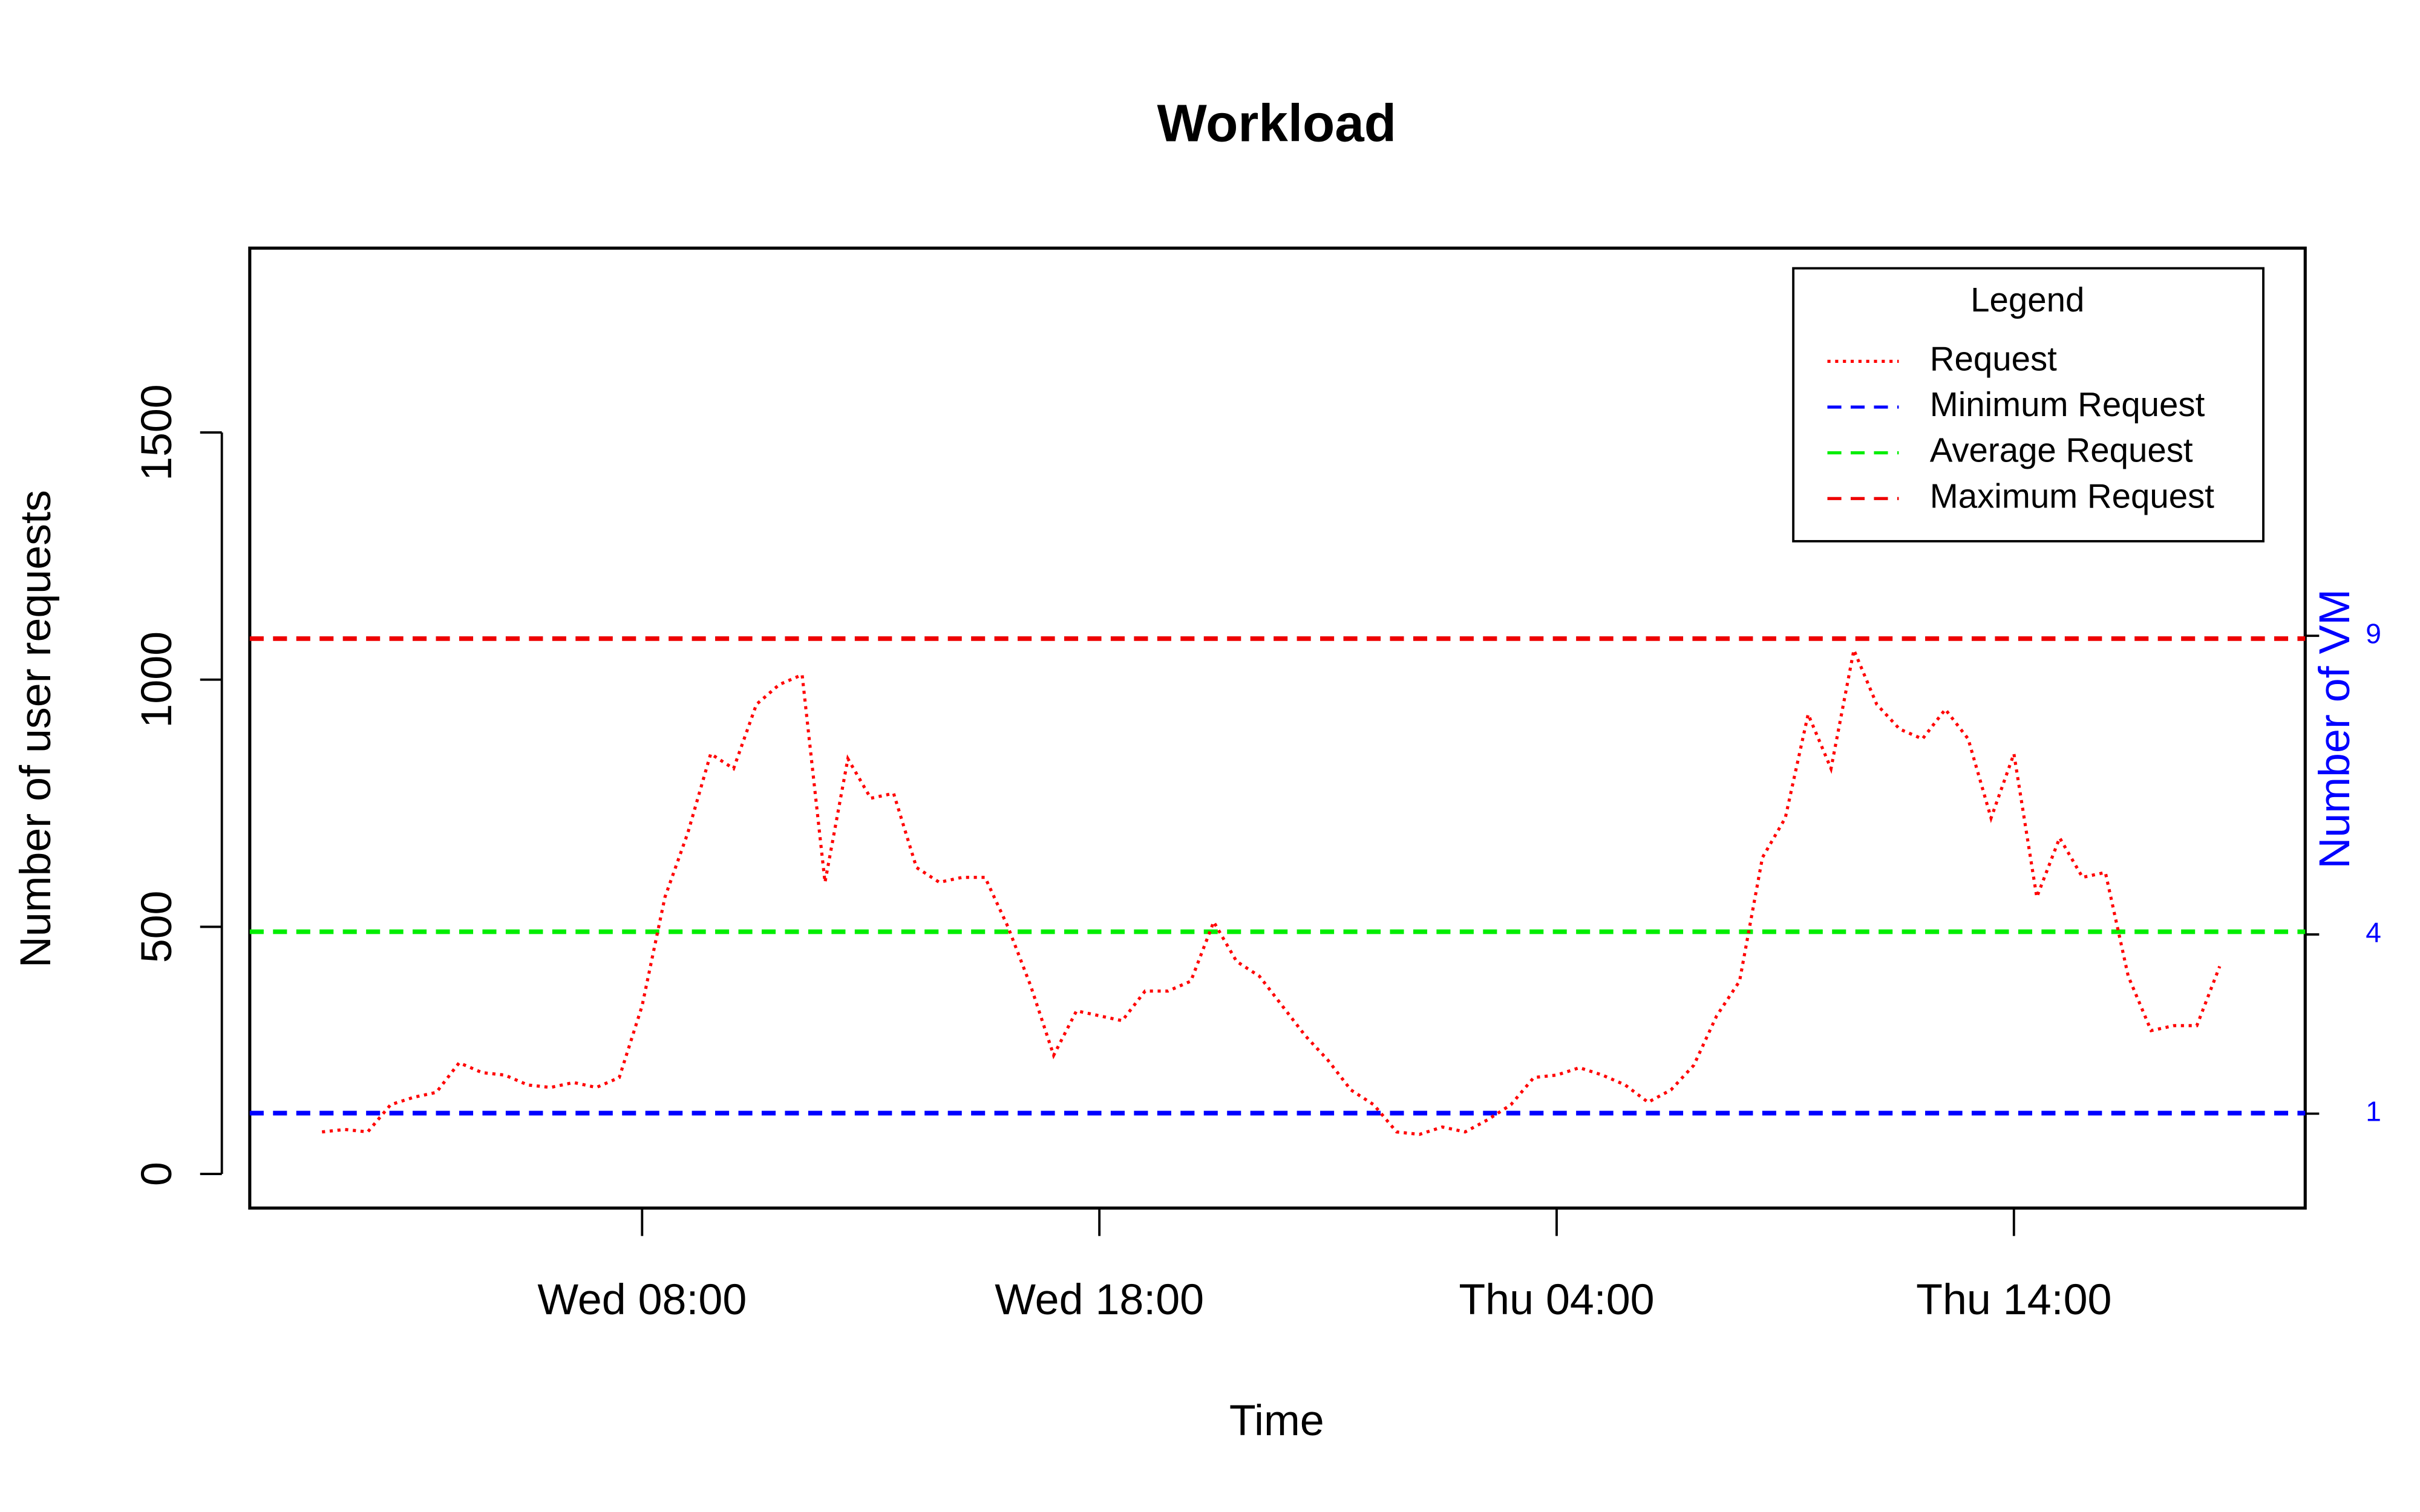  I want to click on y2-tick-label: 1, so click(2373, 1111).